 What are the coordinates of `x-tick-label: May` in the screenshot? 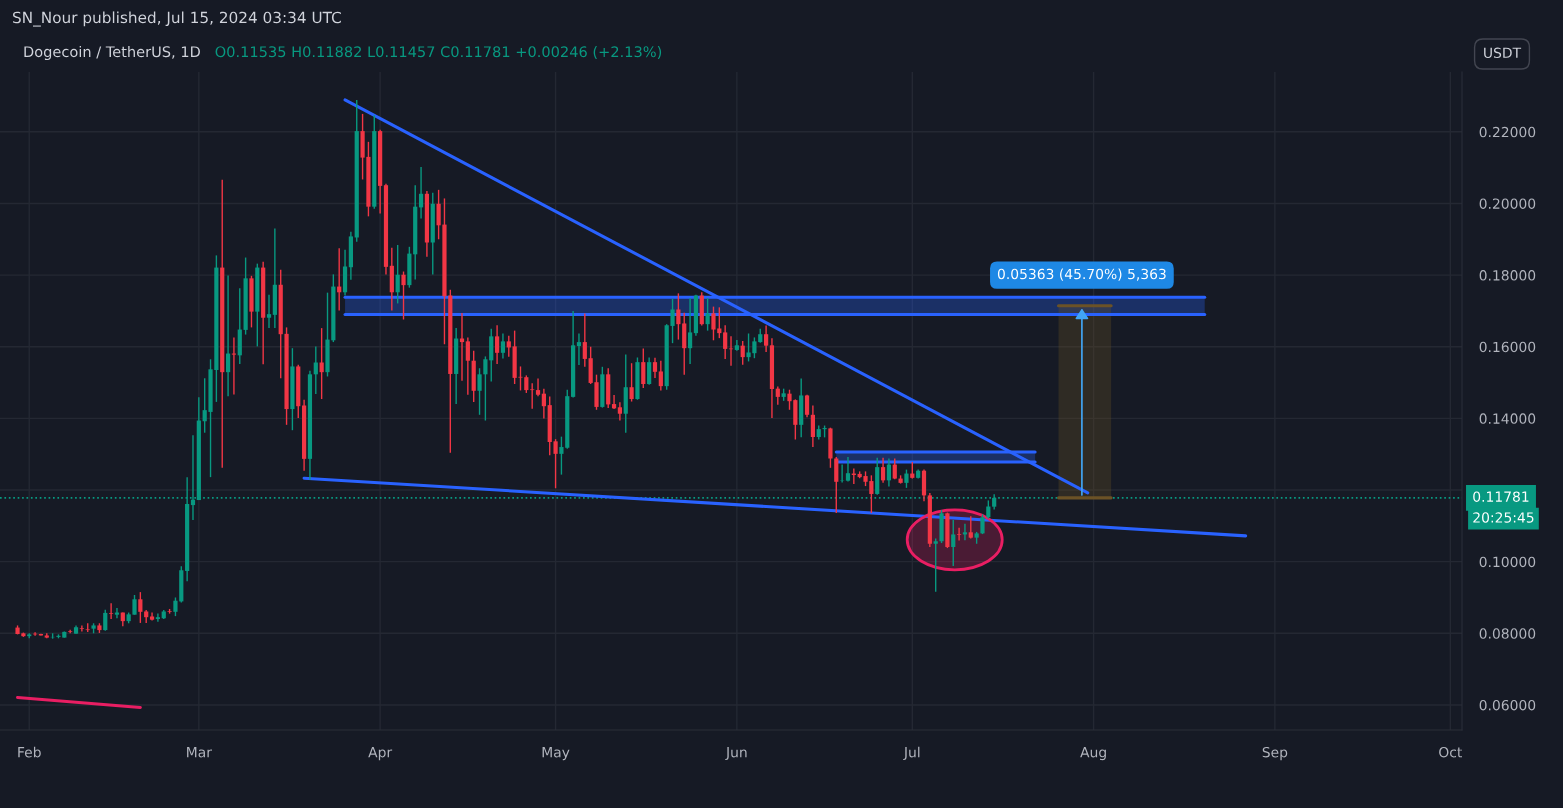 It's located at (556, 754).